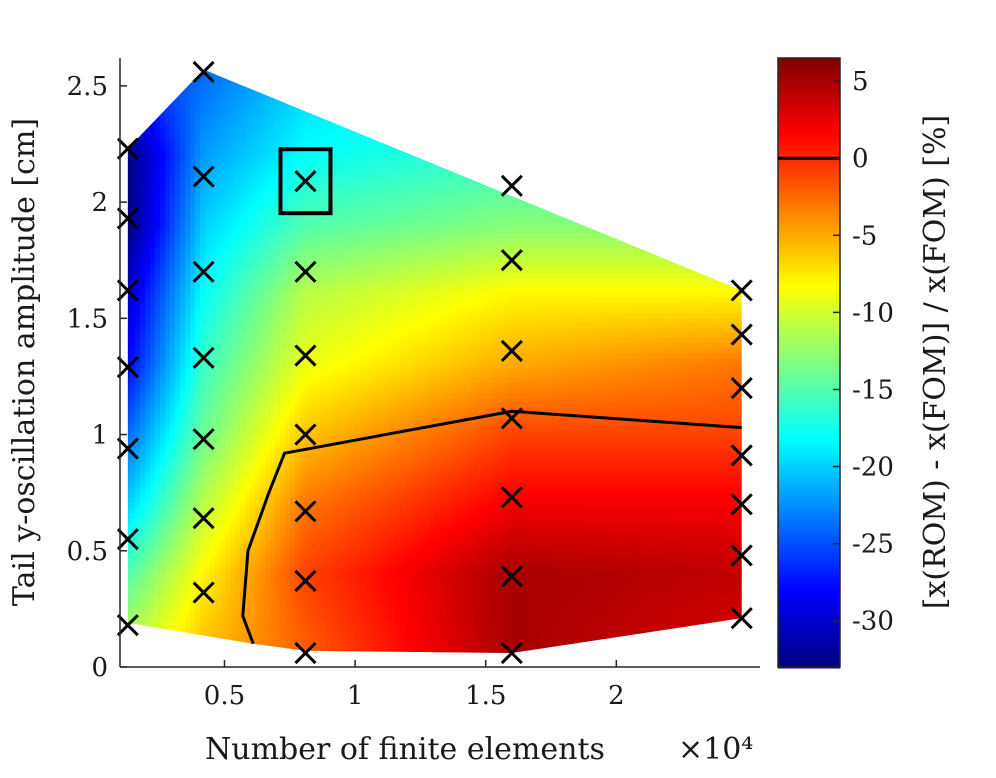  Describe the element at coordinates (616, 696) in the screenshot. I see `x-tick-label: 2` at that location.